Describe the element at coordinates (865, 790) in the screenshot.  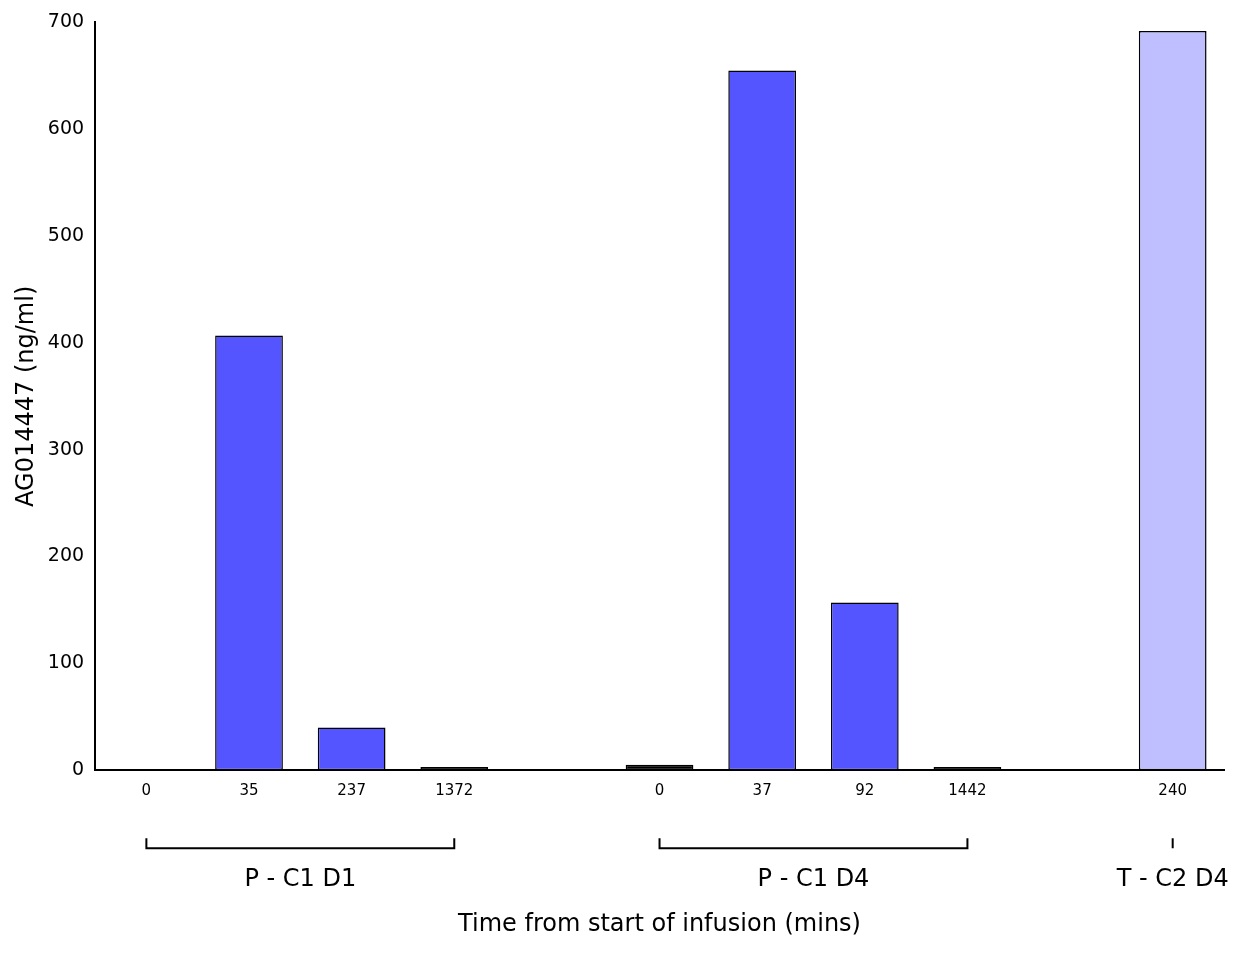
I see `x-tick-label: 92` at that location.